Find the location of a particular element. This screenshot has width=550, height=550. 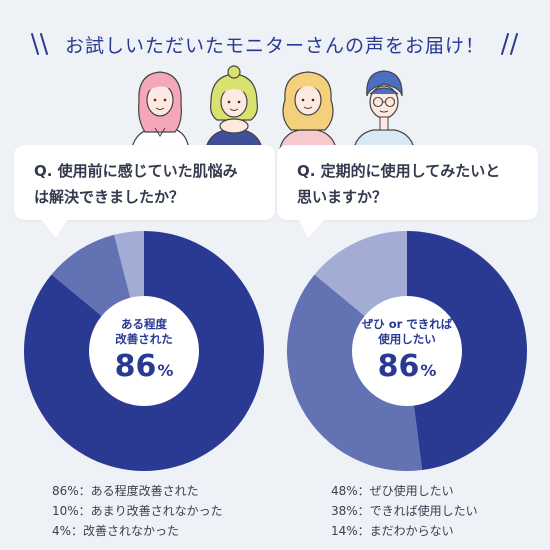

person-1-icon is located at coordinates (160, 112).